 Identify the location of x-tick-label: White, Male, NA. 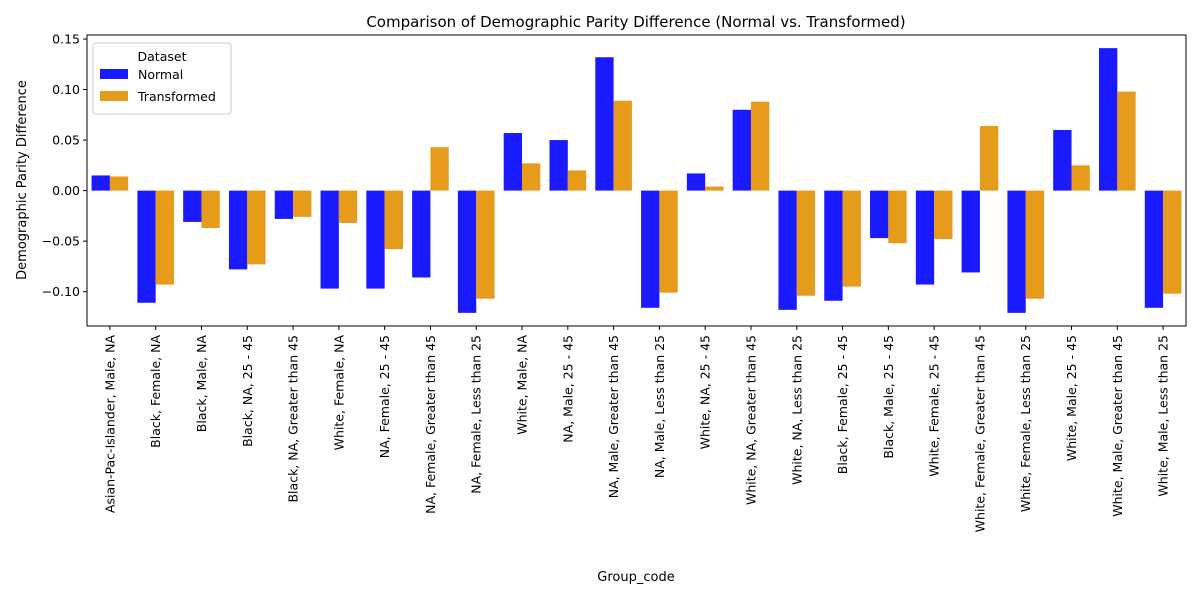
(522, 385).